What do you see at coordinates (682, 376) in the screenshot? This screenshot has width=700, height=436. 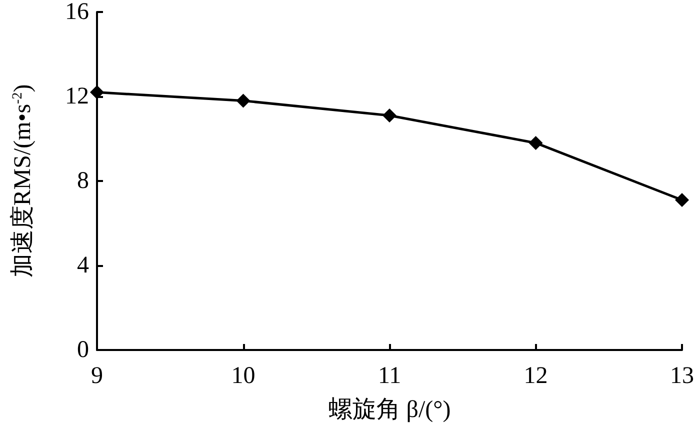 I see `x-tick-label: 13` at bounding box center [682, 376].